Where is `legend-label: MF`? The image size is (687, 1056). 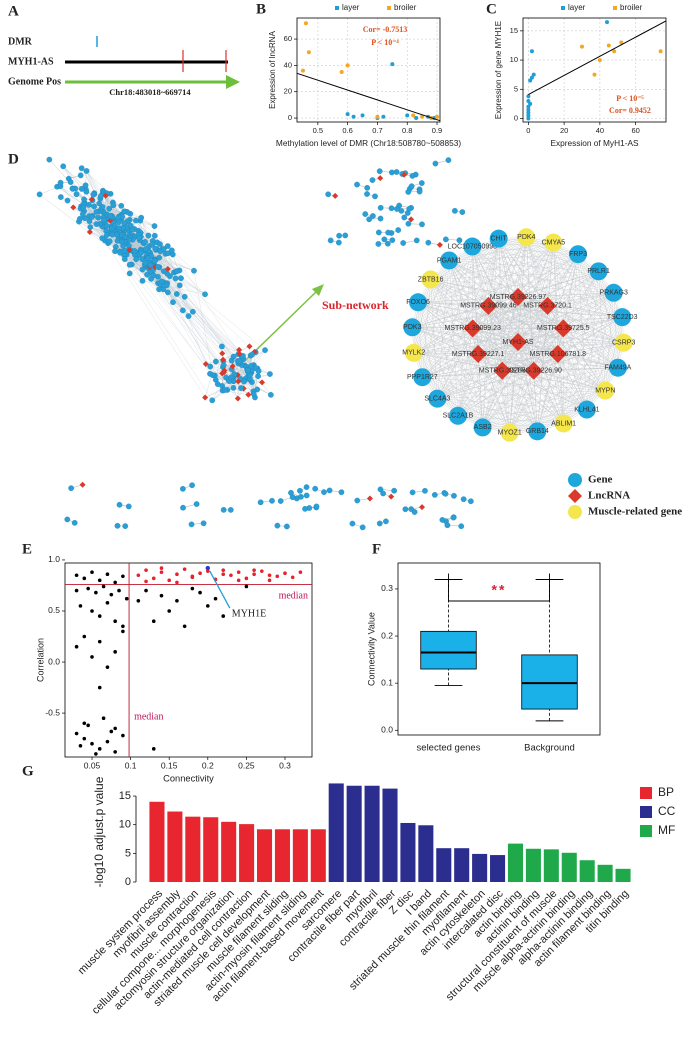 legend-label: MF is located at coordinates (666, 830).